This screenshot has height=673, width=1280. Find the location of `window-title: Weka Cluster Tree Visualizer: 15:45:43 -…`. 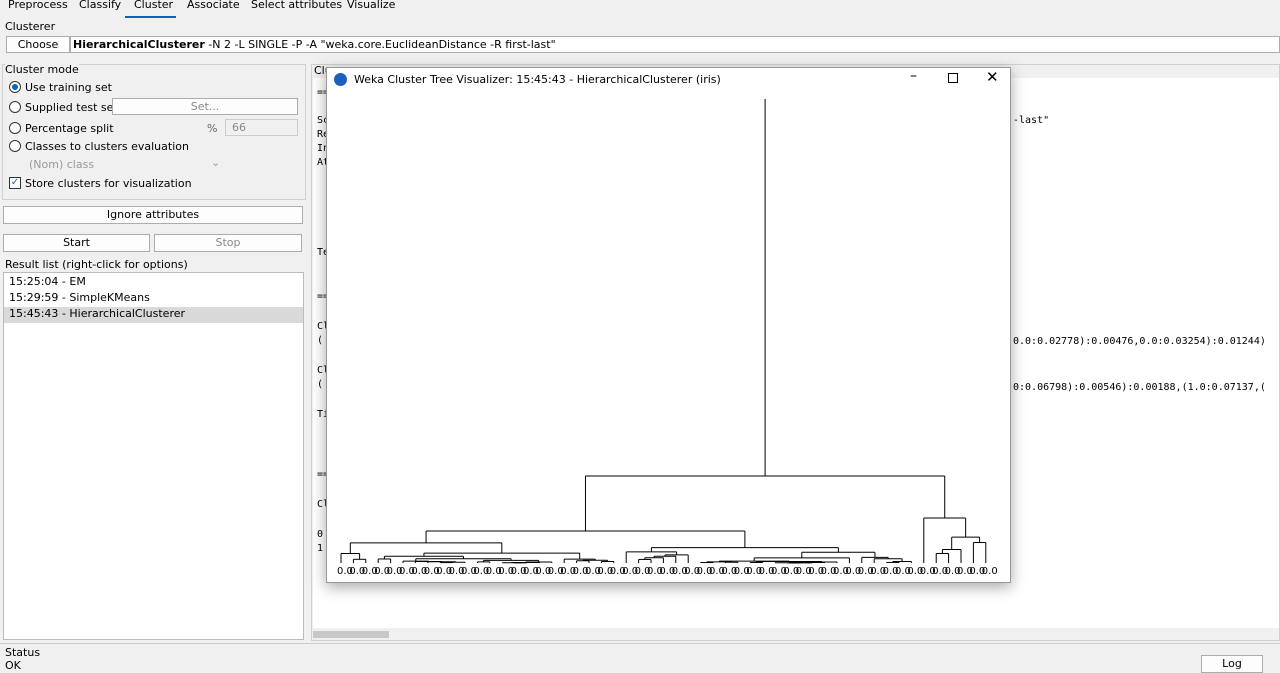

window-title: Weka Cluster Tree Visualizer: 15:45:43 -… is located at coordinates (537, 79).